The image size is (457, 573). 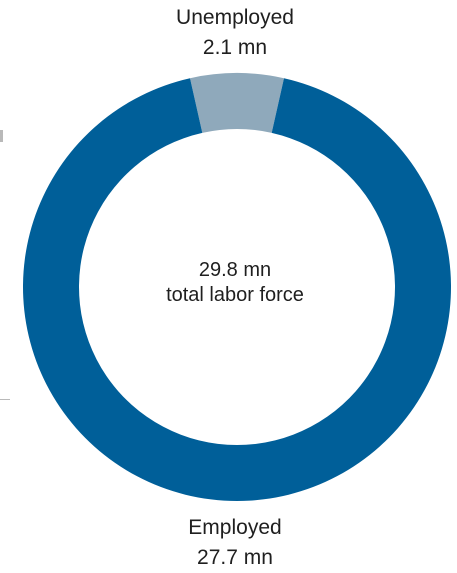 What do you see at coordinates (235, 557) in the screenshot?
I see `employed-value: 27.7 mn` at bounding box center [235, 557].